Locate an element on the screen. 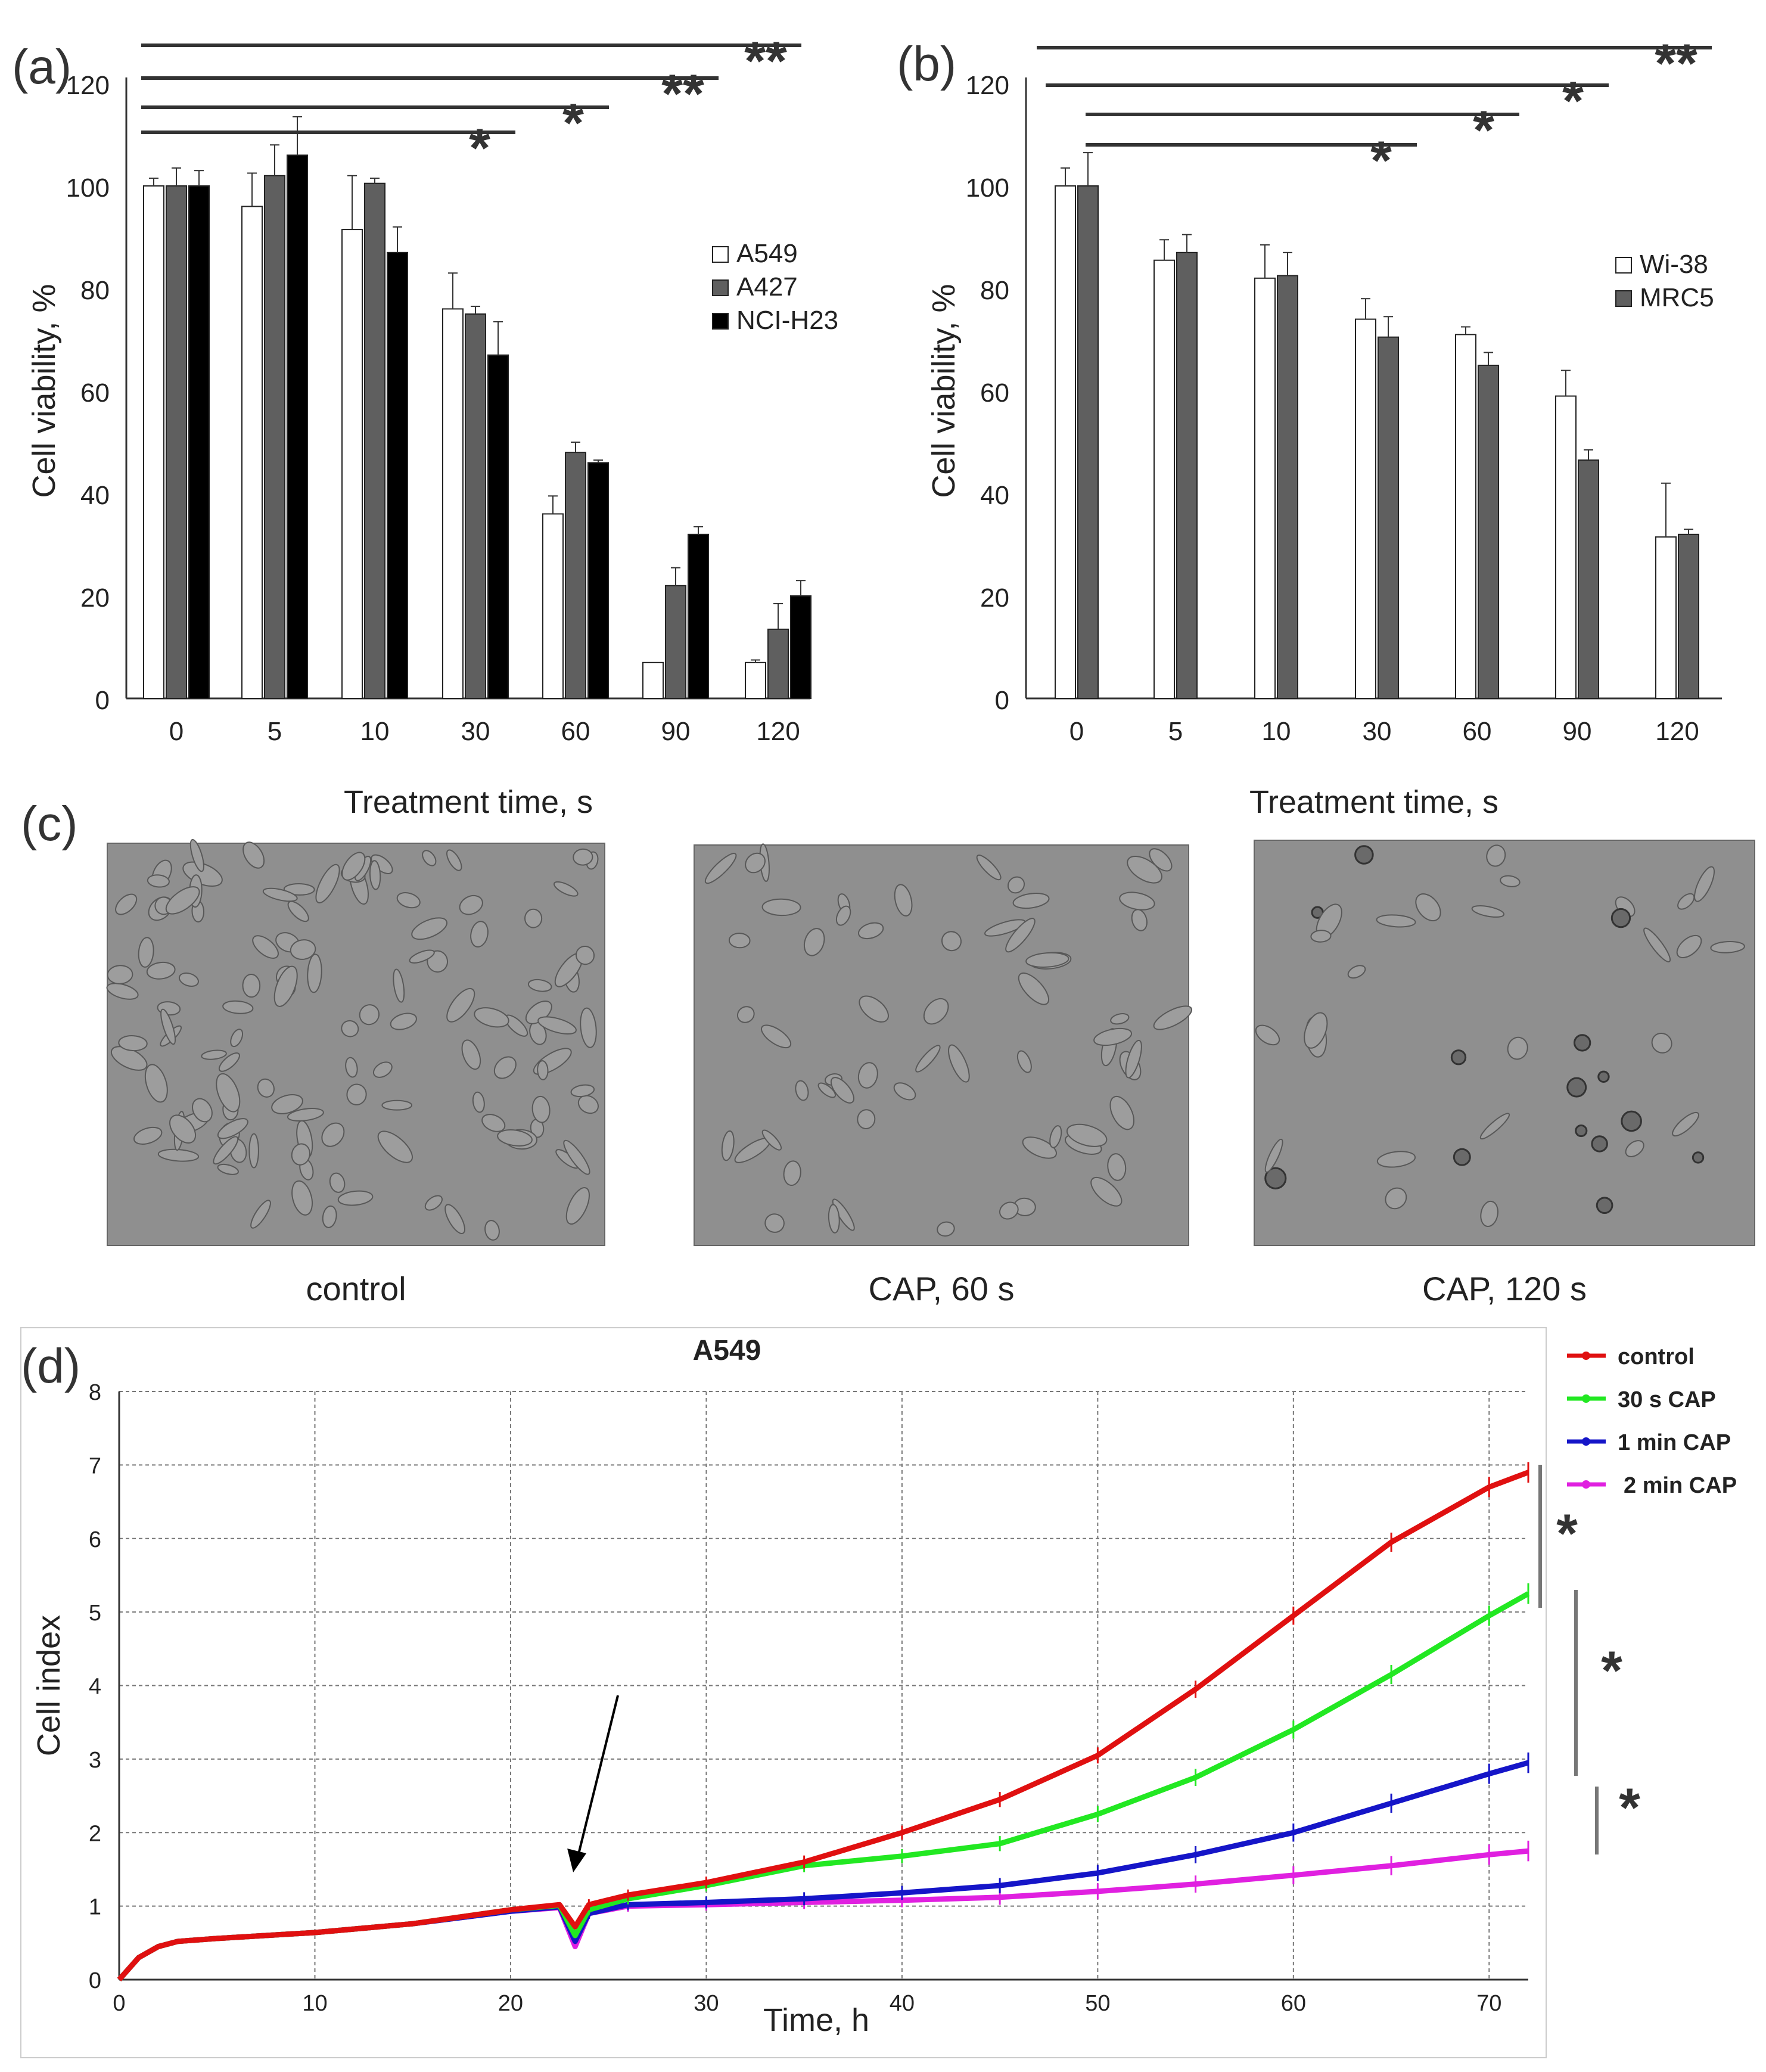 This screenshot has width=1766, height=2072. y-tick-label: 3 is located at coordinates (95, 1760).